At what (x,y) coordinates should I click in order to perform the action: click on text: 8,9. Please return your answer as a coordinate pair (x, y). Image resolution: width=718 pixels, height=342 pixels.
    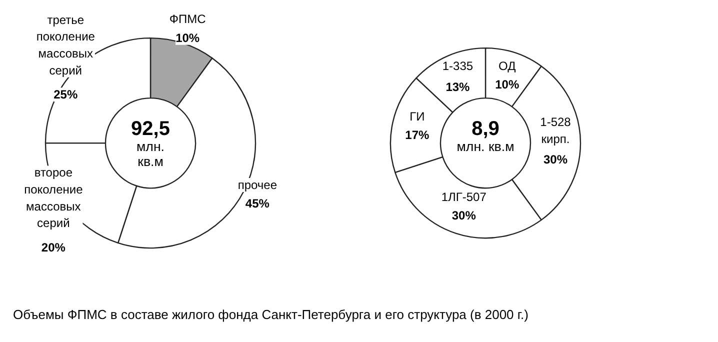
    Looking at the image, I should click on (486, 129).